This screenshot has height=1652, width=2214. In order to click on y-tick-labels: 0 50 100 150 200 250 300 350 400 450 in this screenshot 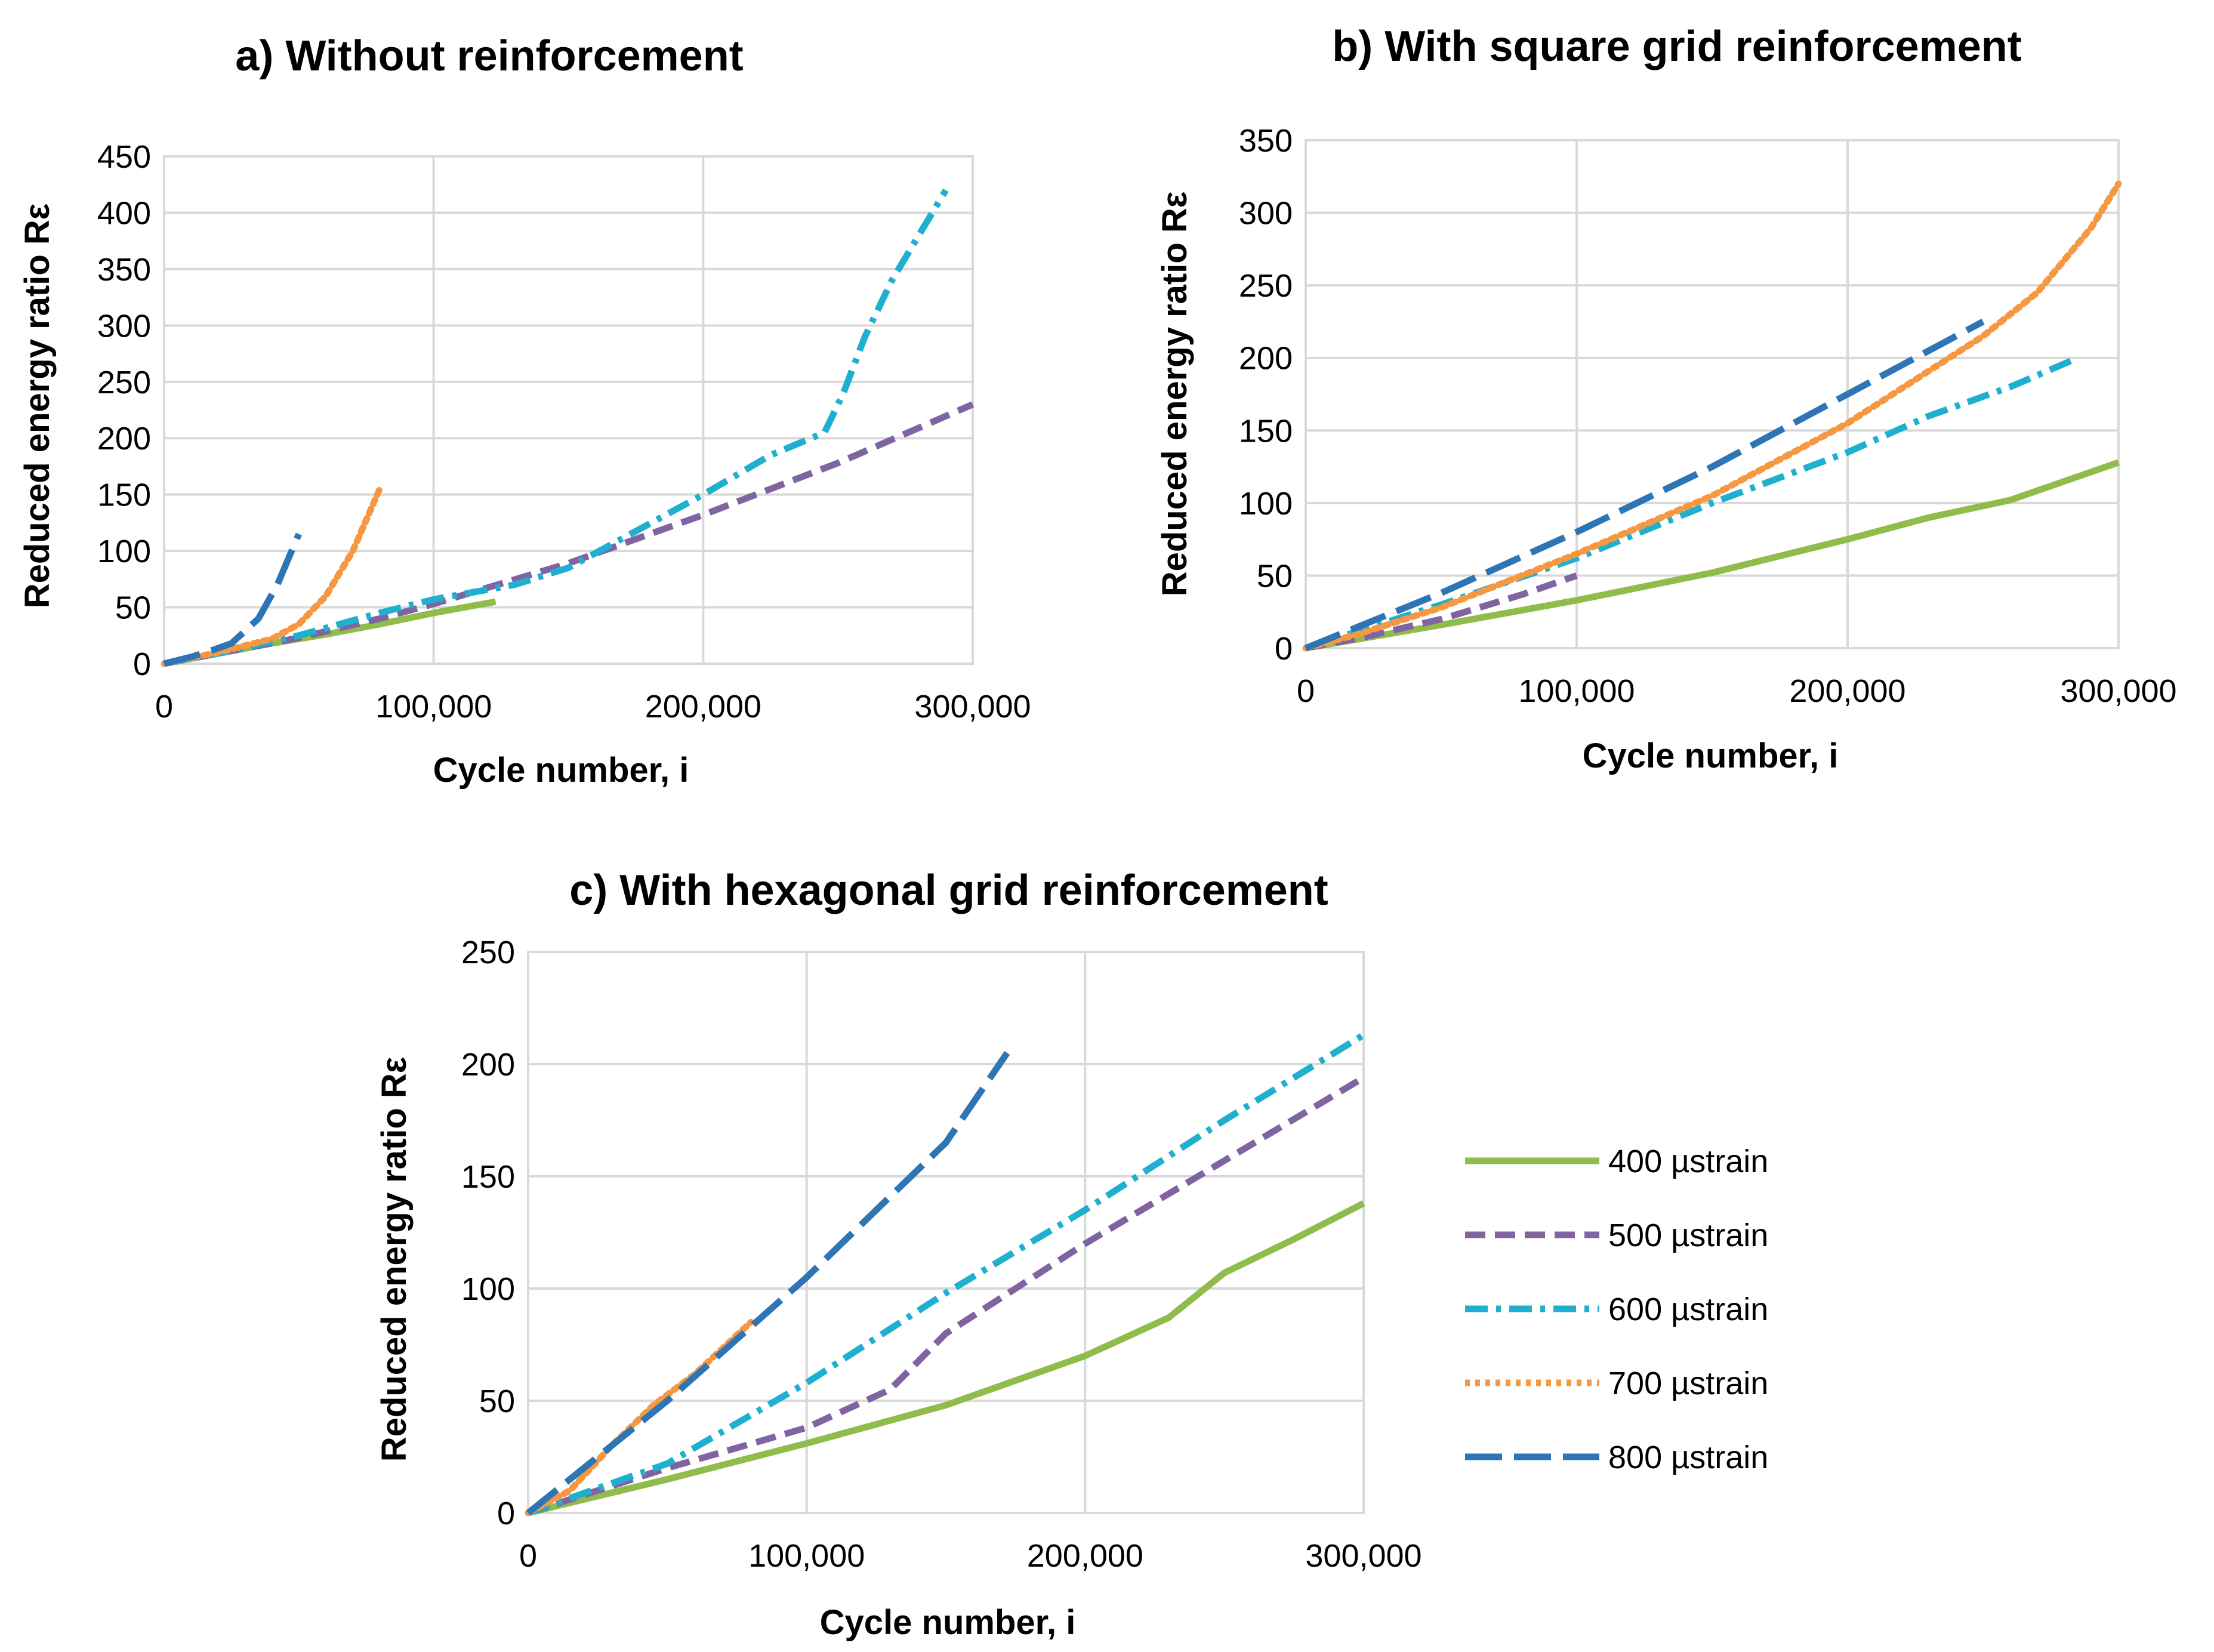, I will do `click(124, 411)`.